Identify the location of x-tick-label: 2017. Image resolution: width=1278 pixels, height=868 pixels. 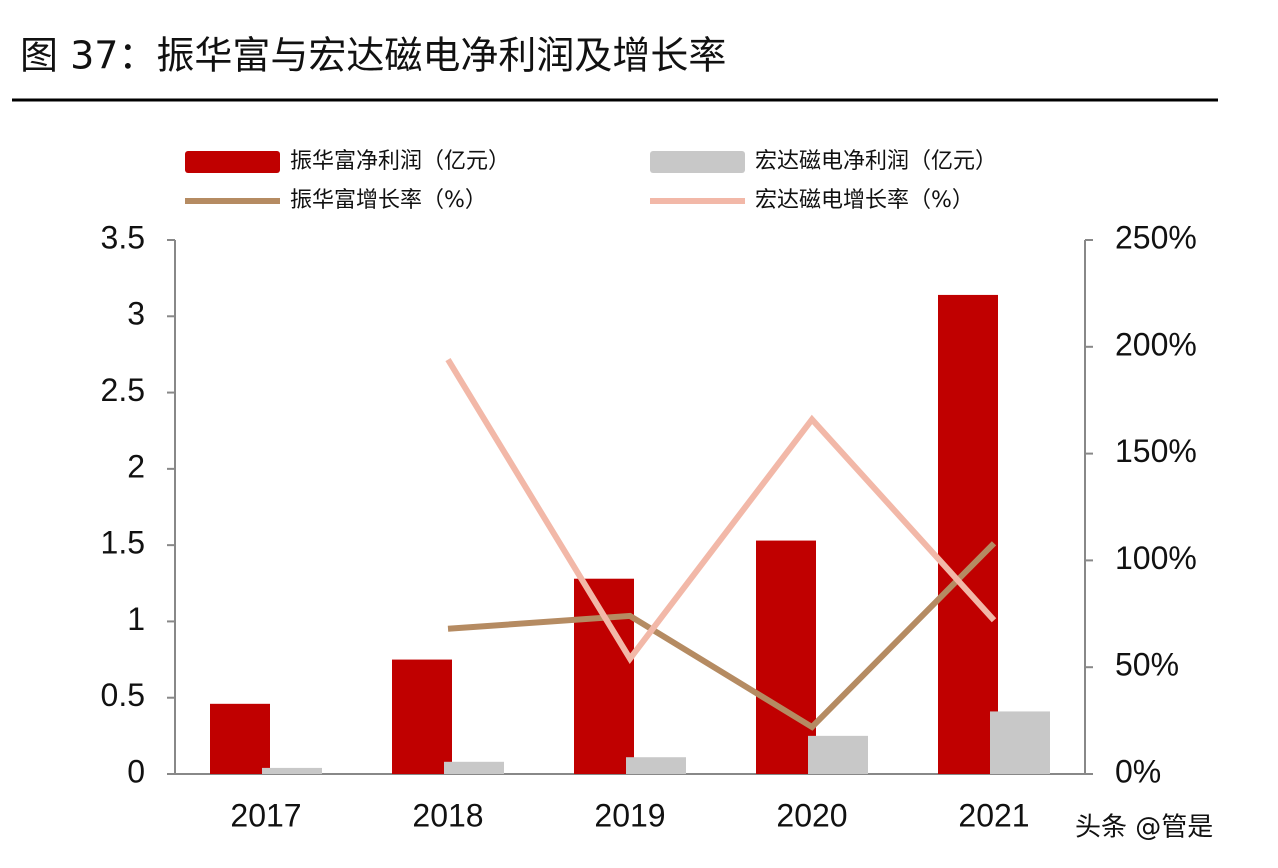
(265, 815).